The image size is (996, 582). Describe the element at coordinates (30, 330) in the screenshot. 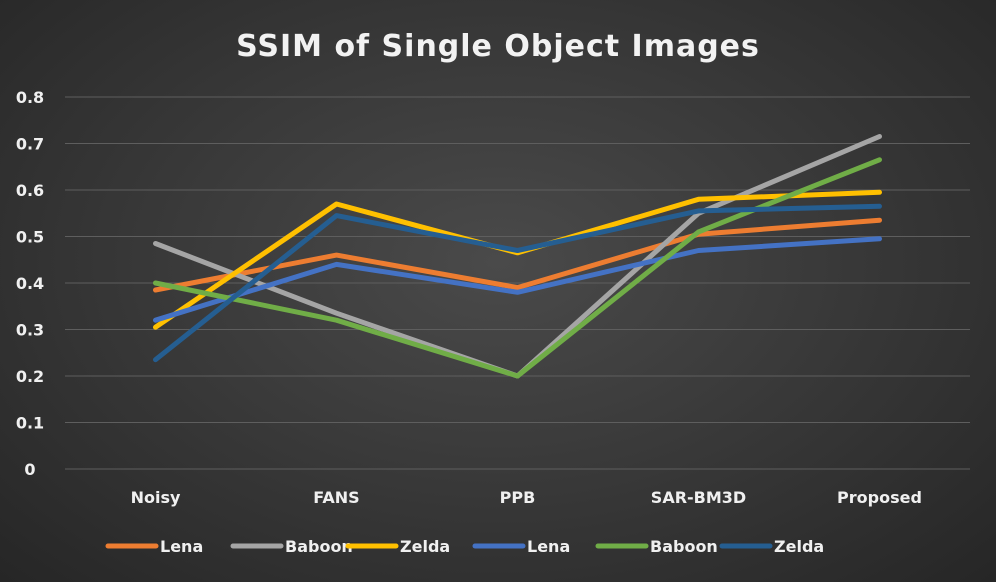

I see `y-tick-label: 0.3` at that location.